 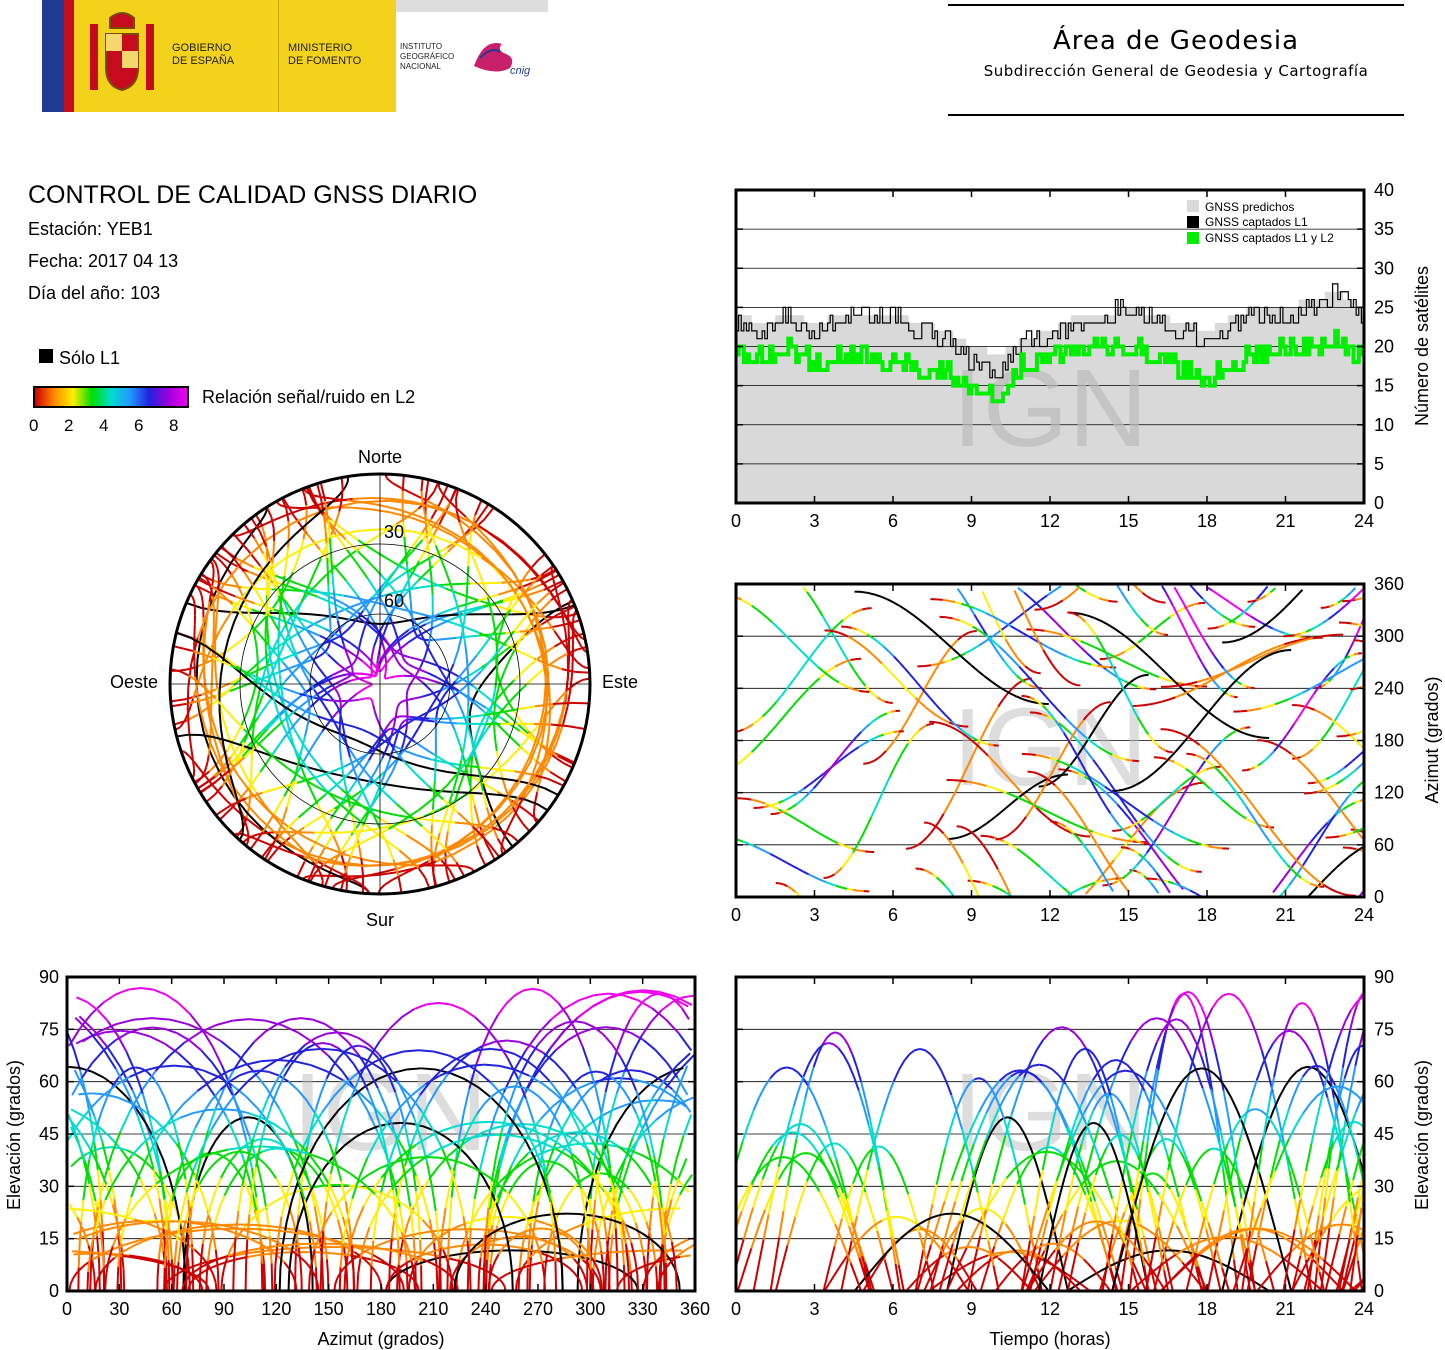 I want to click on satcount-l1l2-line, so click(x=1050, y=366).